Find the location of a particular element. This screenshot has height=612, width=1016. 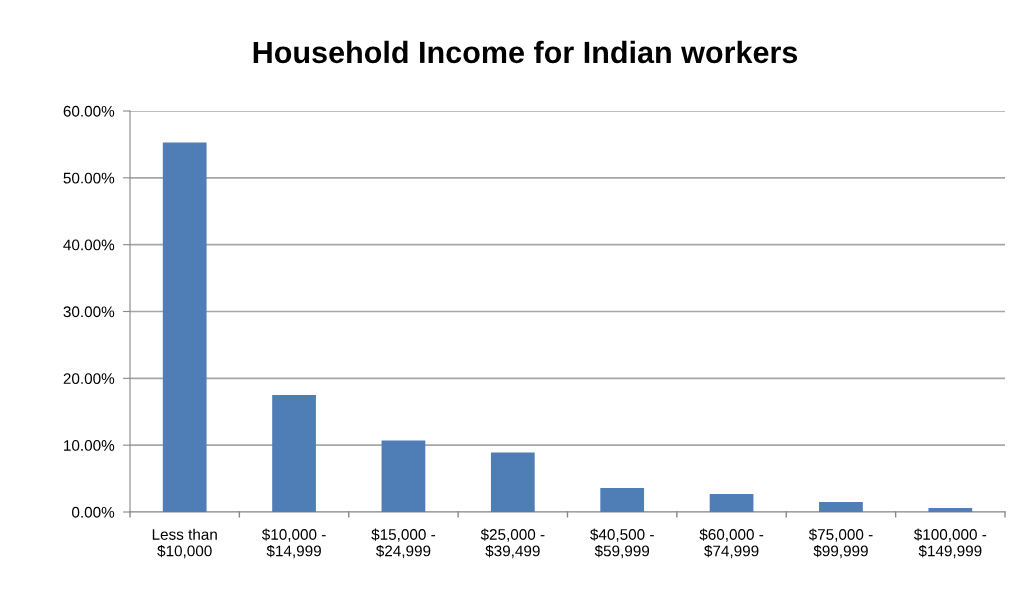

chart-title: Household Income for Indian workers is located at coordinates (525, 52).